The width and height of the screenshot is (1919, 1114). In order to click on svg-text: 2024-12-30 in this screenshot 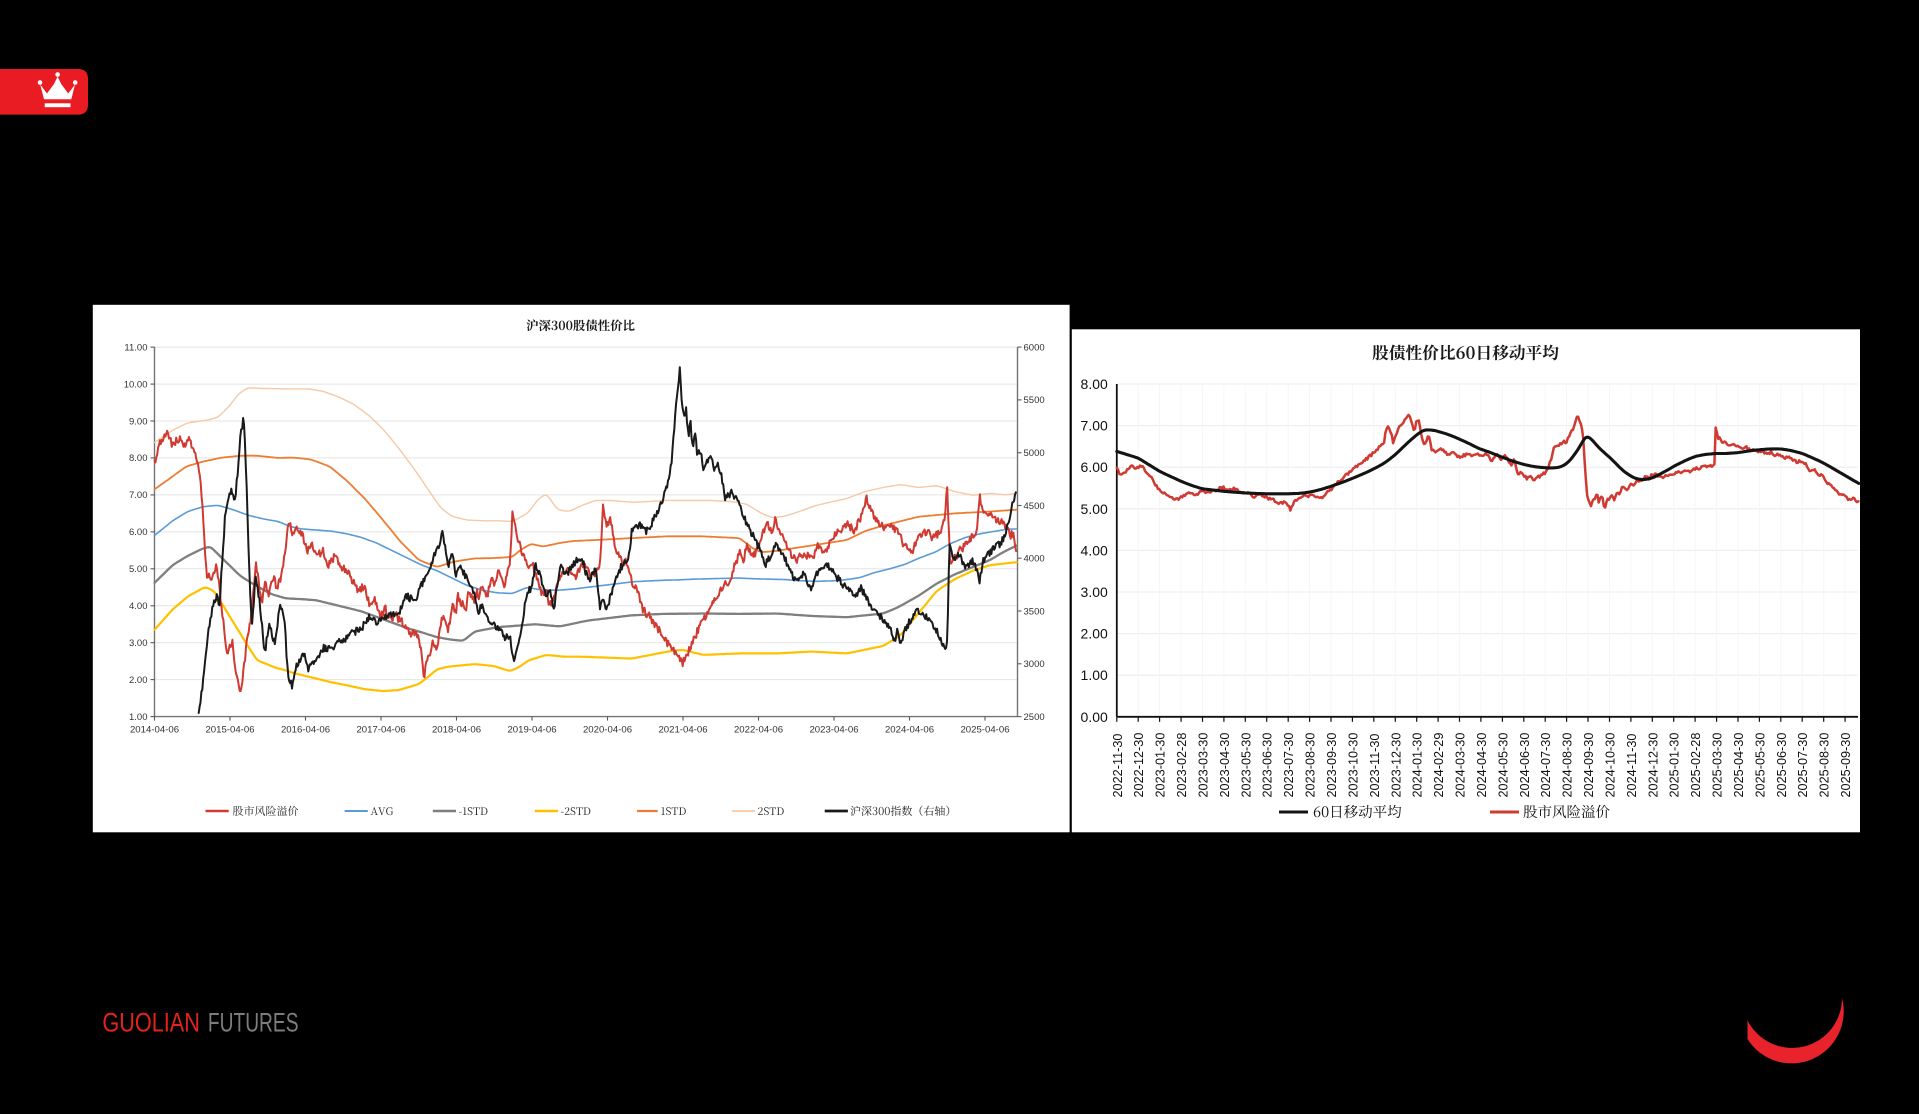, I will do `click(1653, 765)`.